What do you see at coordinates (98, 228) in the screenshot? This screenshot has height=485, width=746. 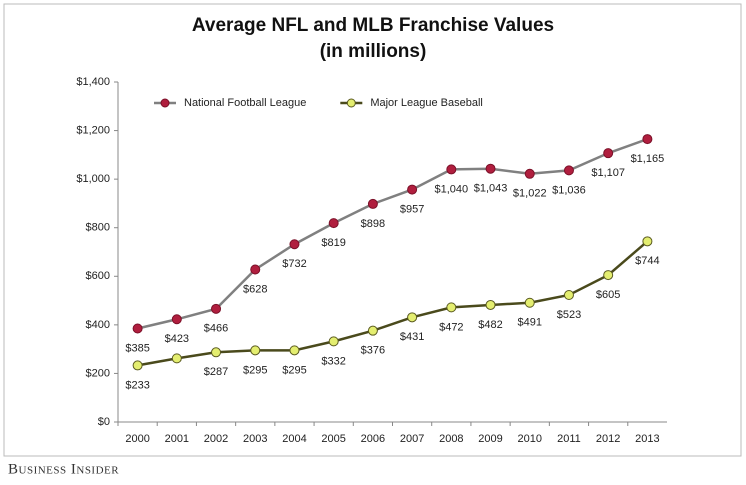 I see `y-tick-label: $800` at bounding box center [98, 228].